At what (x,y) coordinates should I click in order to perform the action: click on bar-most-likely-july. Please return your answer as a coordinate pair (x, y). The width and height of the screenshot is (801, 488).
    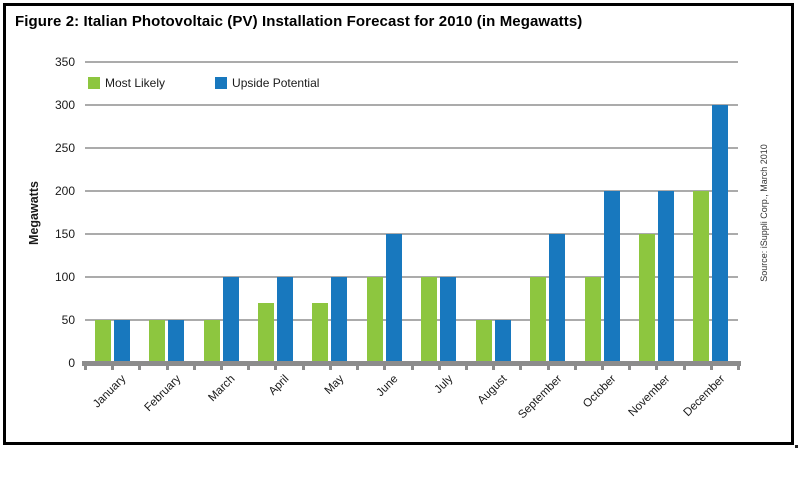
    Looking at the image, I should click on (429, 320).